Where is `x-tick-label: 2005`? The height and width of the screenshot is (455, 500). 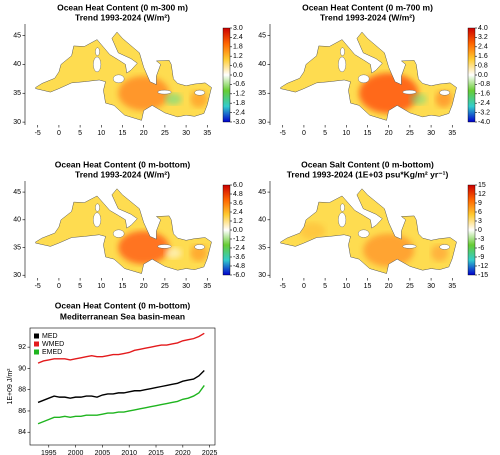
x-tick-label: 2005 is located at coordinates (103, 452).